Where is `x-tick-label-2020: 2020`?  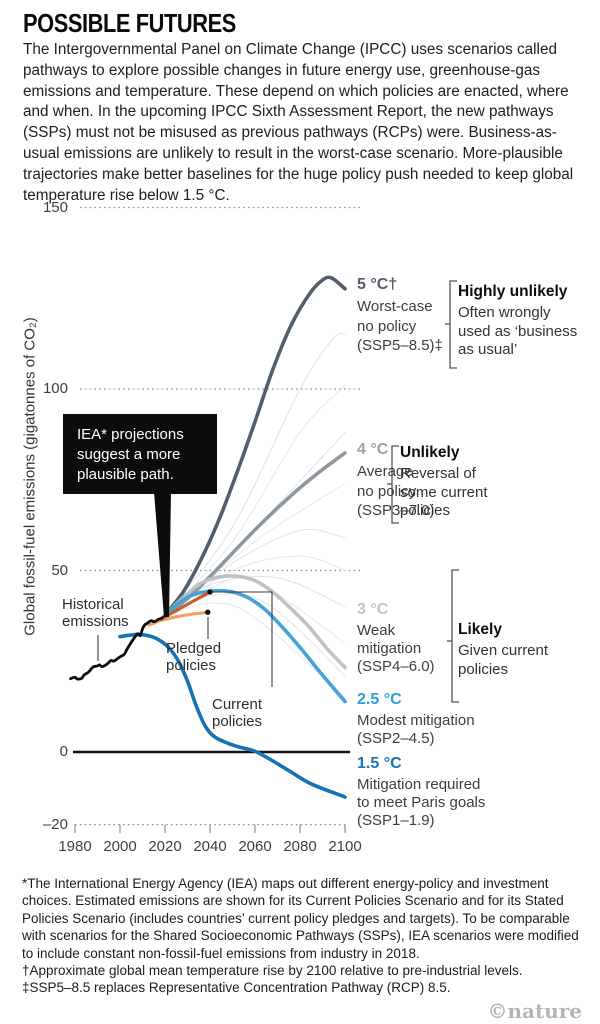 x-tick-label-2020: 2020 is located at coordinates (165, 846).